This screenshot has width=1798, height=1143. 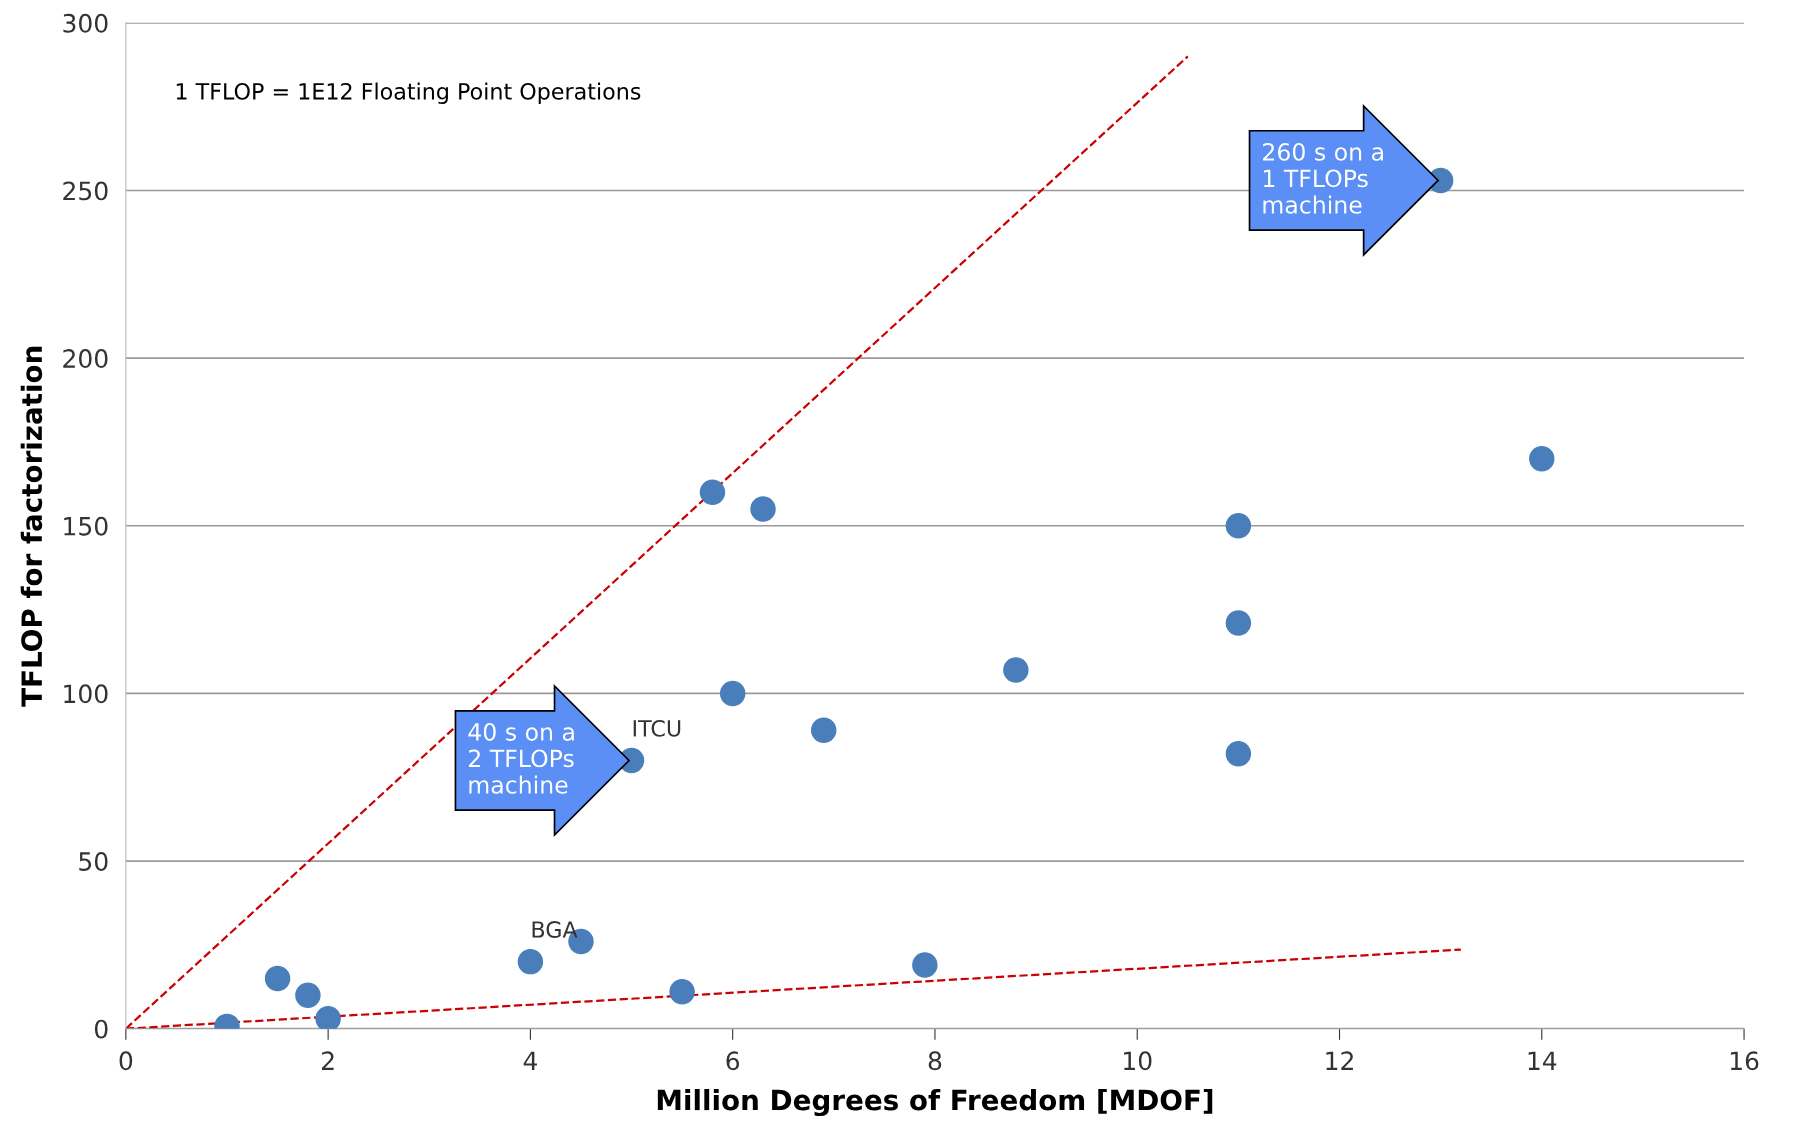 What do you see at coordinates (521, 758) in the screenshot?
I see `annotation: 40 s on a 2 TFLOPs machine` at bounding box center [521, 758].